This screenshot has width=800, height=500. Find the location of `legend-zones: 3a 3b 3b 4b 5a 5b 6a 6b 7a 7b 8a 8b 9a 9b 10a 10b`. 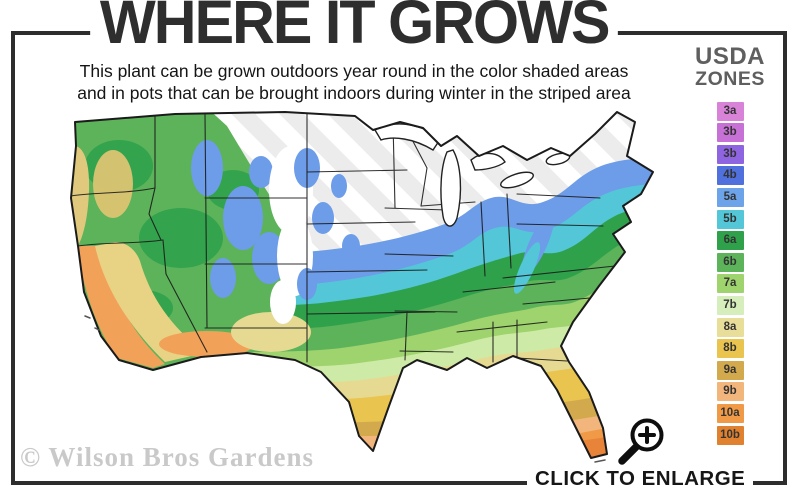

legend-zones: 3a 3b 3b 4b 5a 5b 6a 6b 7a 7b 8a 8b 9a 9b 10a 10b is located at coordinates (730, 273).